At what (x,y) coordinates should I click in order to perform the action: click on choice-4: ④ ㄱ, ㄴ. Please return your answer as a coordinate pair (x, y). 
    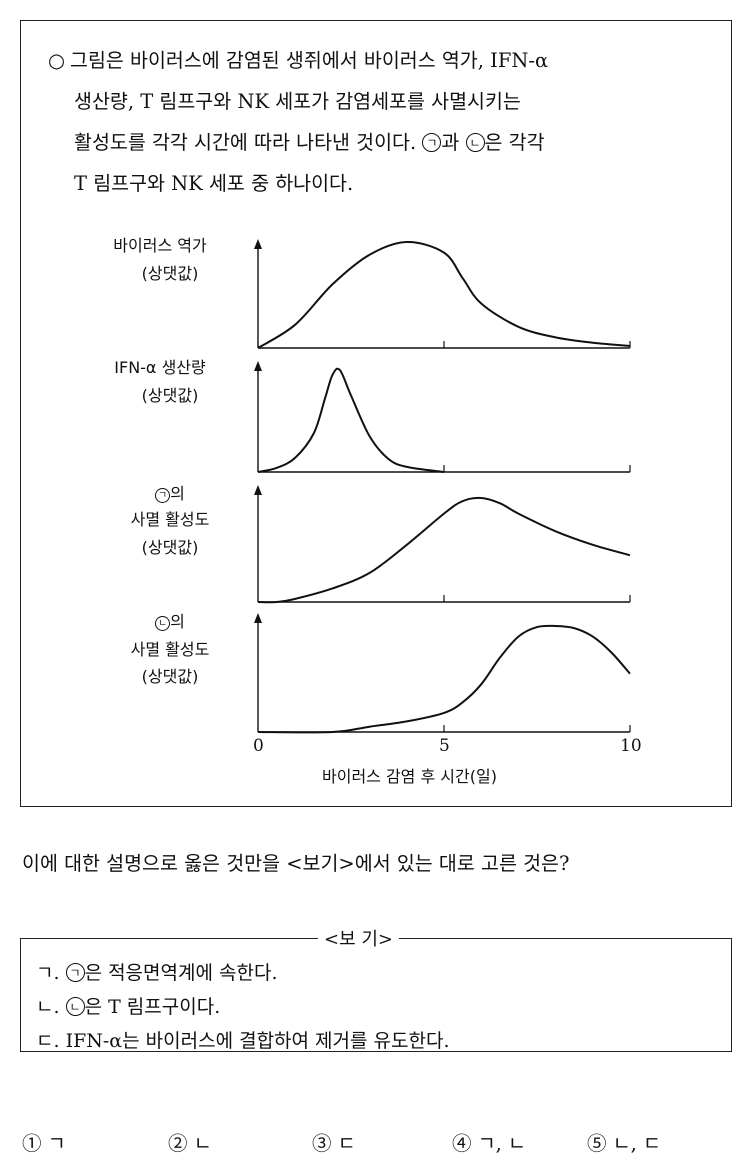
    Looking at the image, I should click on (489, 1143).